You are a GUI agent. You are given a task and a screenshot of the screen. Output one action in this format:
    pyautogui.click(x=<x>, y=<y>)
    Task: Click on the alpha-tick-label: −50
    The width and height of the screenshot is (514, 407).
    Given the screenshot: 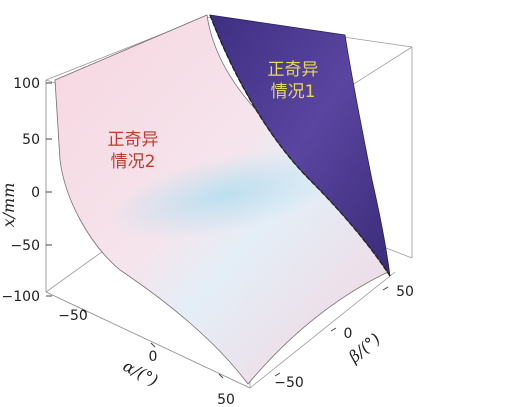 What is the action you would take?
    pyautogui.click(x=73, y=316)
    